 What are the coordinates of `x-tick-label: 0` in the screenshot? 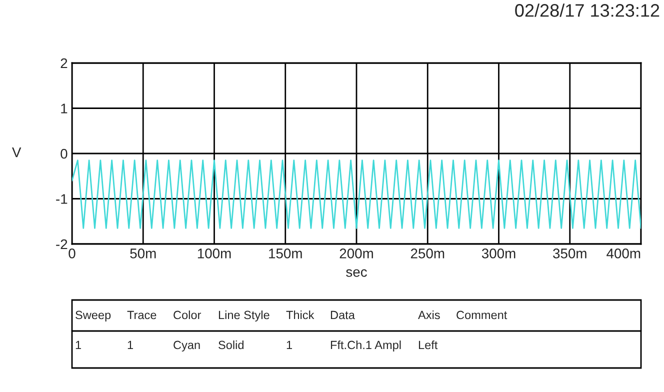 It's located at (72, 253).